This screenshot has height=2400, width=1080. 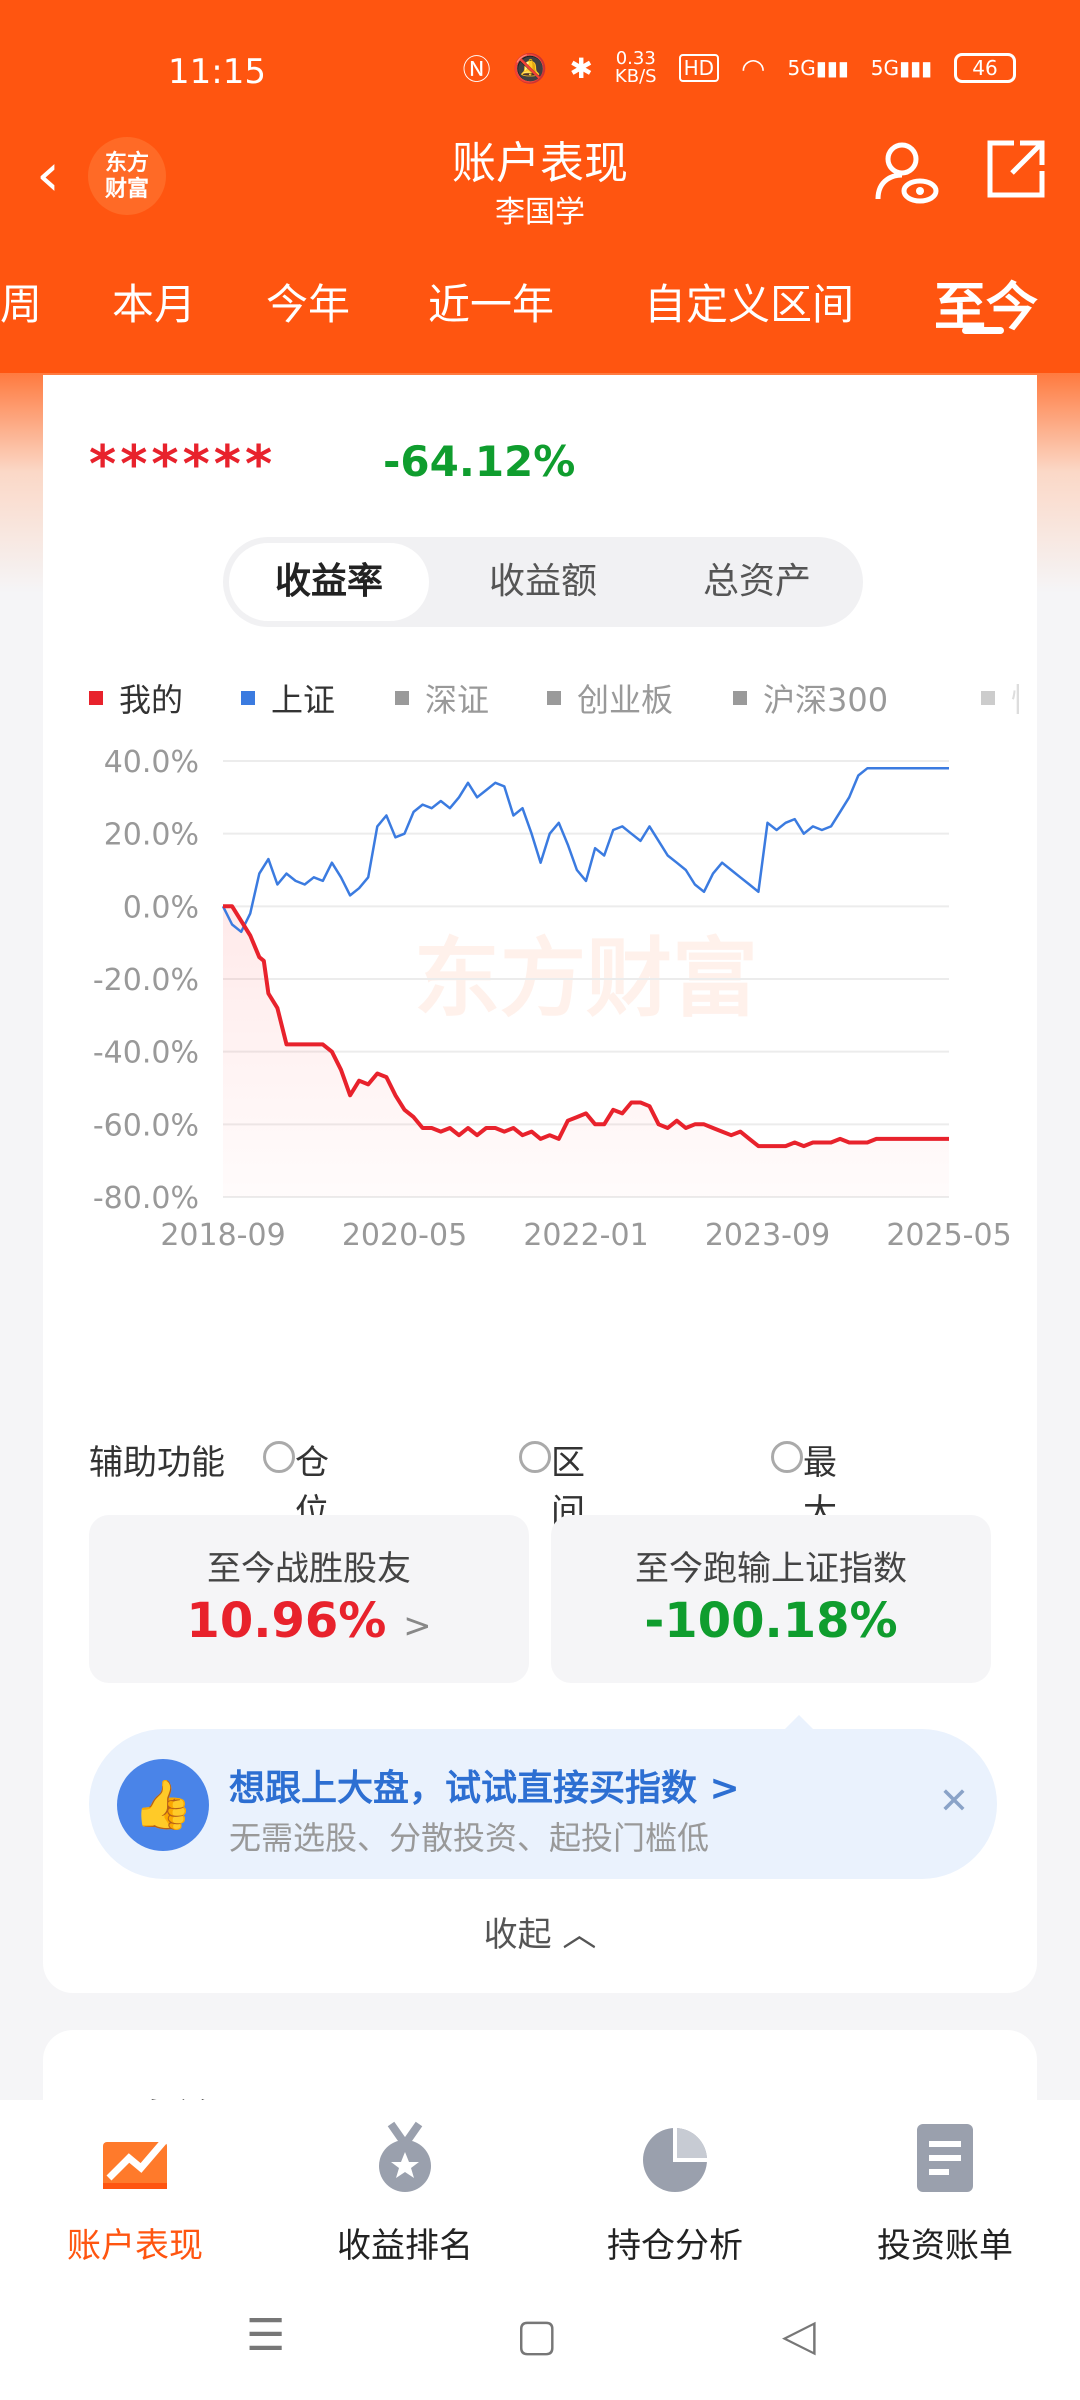 I want to click on aux-label: 辅助功能, so click(x=157, y=1463).